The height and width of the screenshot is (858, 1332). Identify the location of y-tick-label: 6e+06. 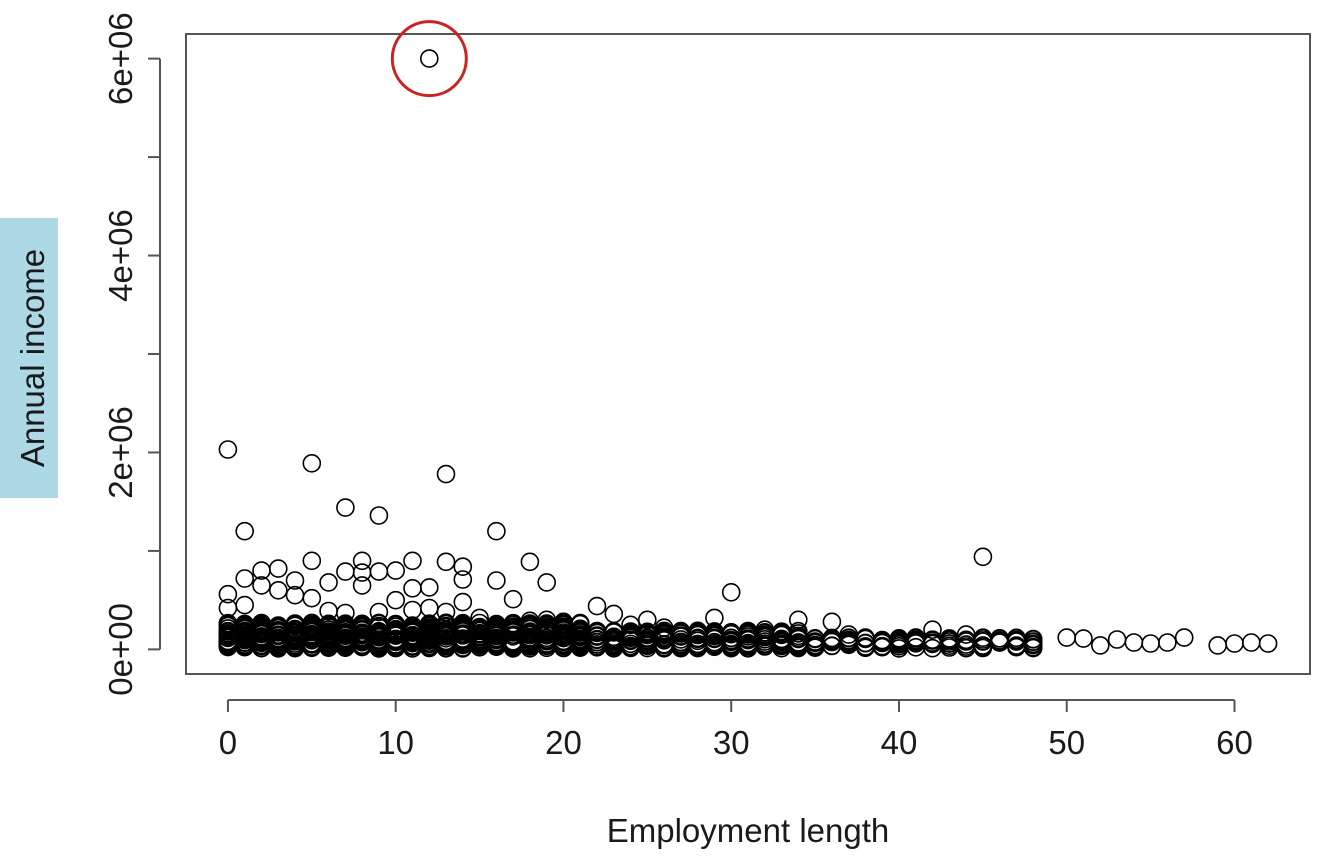
(120, 58).